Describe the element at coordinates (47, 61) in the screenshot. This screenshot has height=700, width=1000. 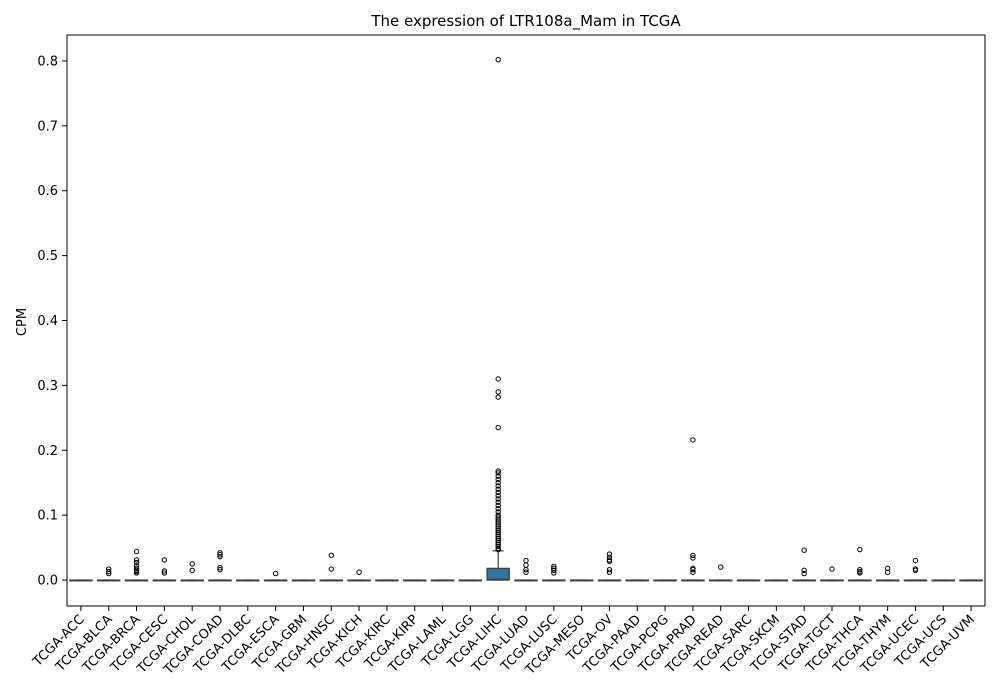
I see `y-tick-label: 0.8` at that location.